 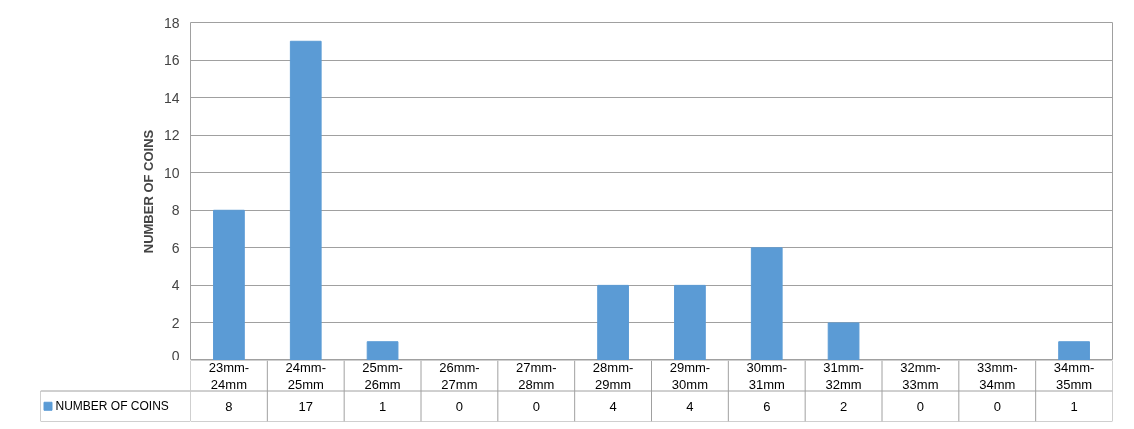 What do you see at coordinates (171, 22) in the screenshot?
I see `y-tick-label: 18` at bounding box center [171, 22].